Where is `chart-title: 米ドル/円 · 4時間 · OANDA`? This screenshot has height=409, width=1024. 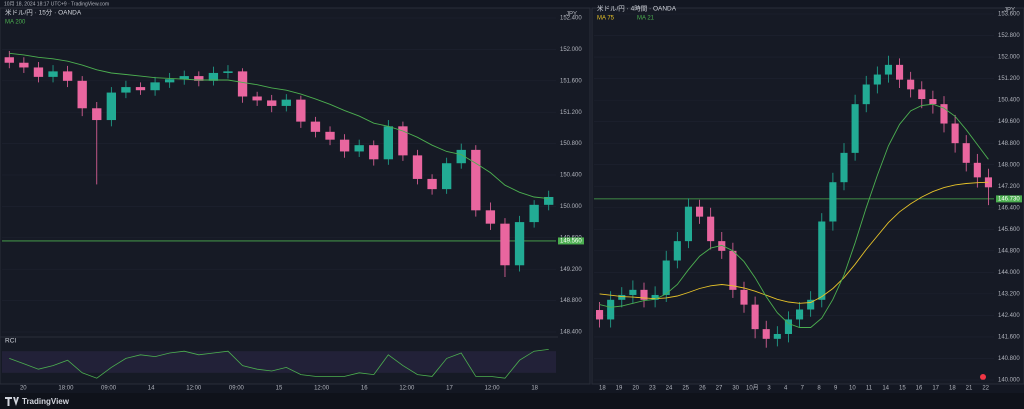 chart-title: 米ドル/円 · 4時間 · OANDA is located at coordinates (637, 8).